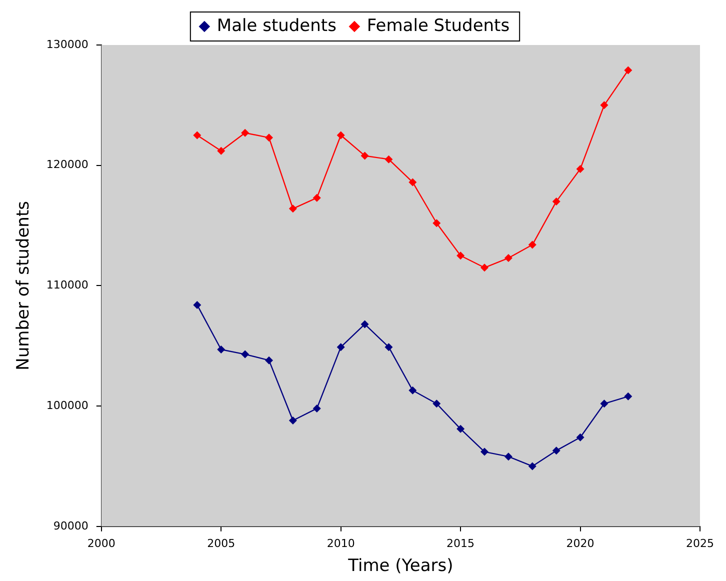  Describe the element at coordinates (67, 285) in the screenshot. I see `y-tick-label: 110000` at that location.